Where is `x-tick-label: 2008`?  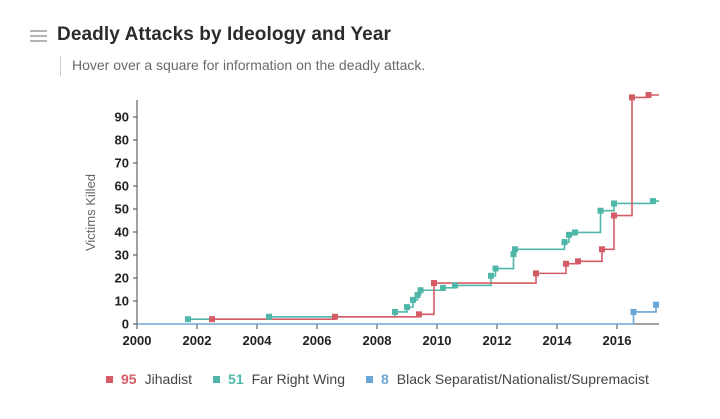
x-tick-label: 2008 is located at coordinates (377, 340).